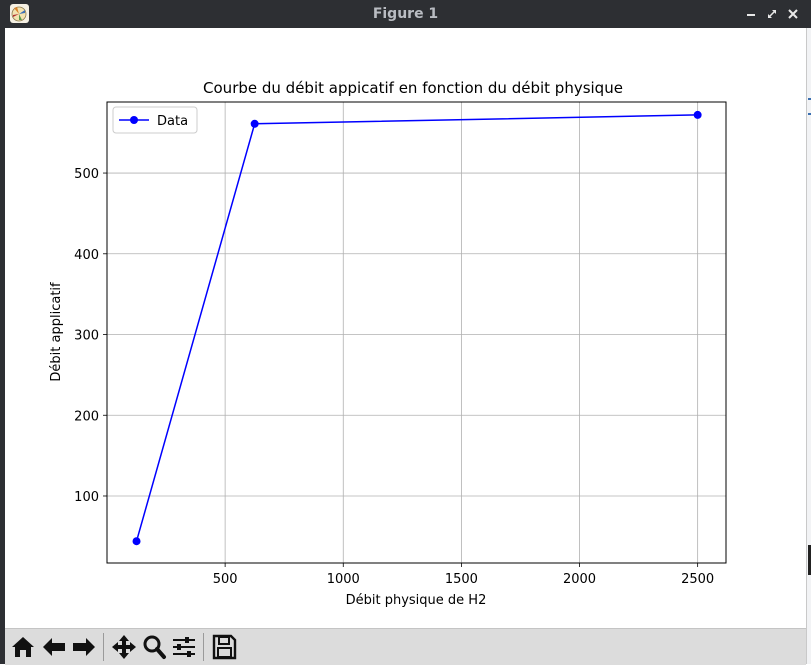 Image resolution: width=811 pixels, height=666 pixels. I want to click on desktop-background, so click(808, 346).